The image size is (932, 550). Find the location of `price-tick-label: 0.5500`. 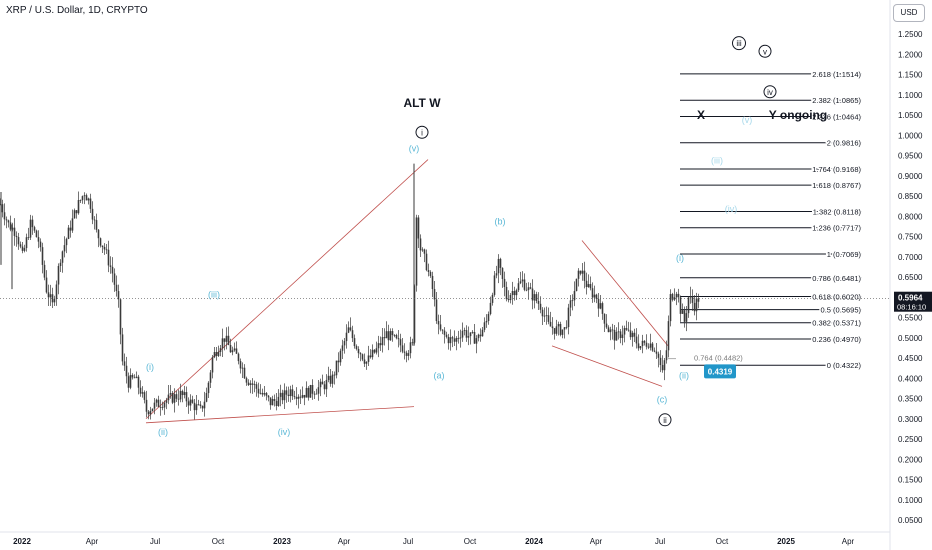

price-tick-label: 0.5500 is located at coordinates (910, 318).